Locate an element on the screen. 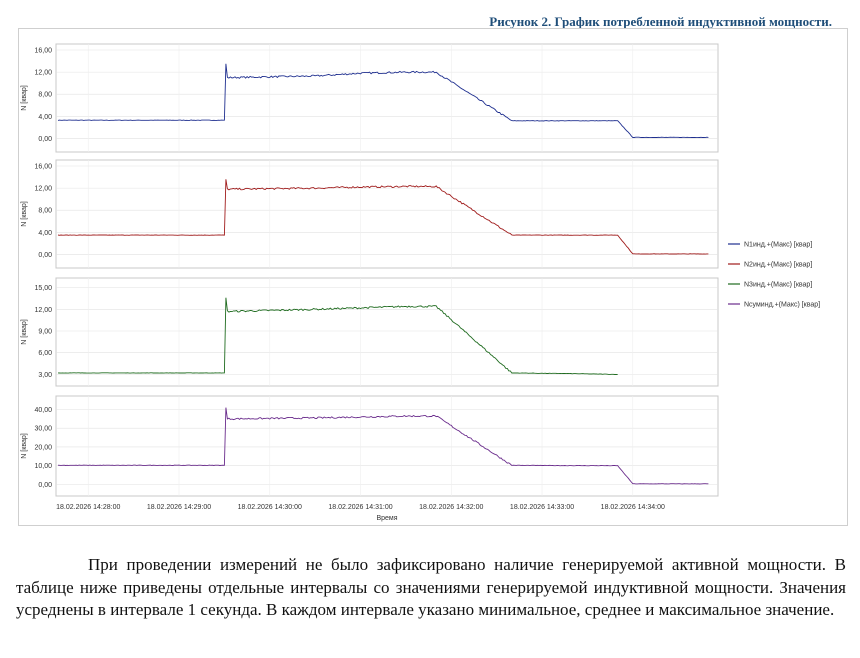 Image resolution: width=860 pixels, height=658 pixels. legend-label: Nсуминд.+(Макс) [квар] is located at coordinates (782, 305).